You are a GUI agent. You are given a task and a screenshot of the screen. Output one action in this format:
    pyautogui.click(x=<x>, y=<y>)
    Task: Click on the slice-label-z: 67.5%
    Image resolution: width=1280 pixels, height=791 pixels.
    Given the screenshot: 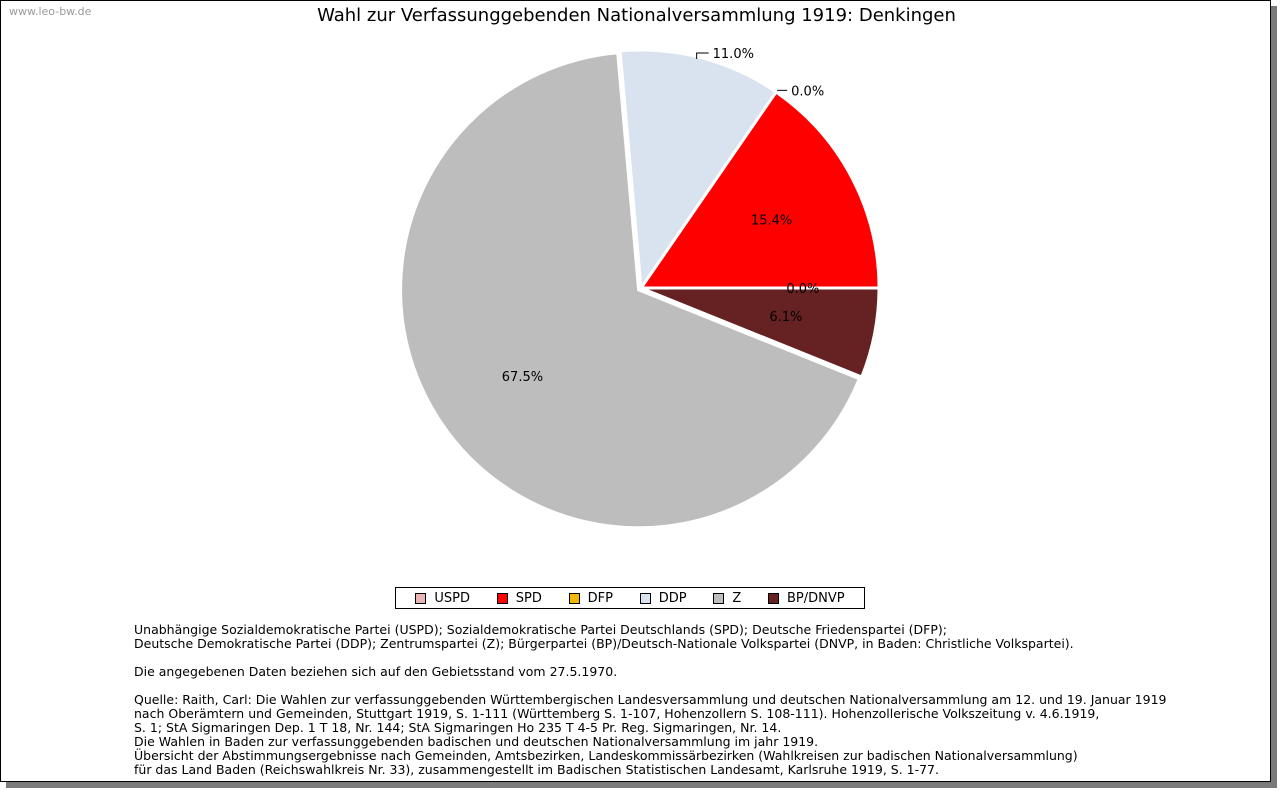 What is the action you would take?
    pyautogui.click(x=522, y=377)
    